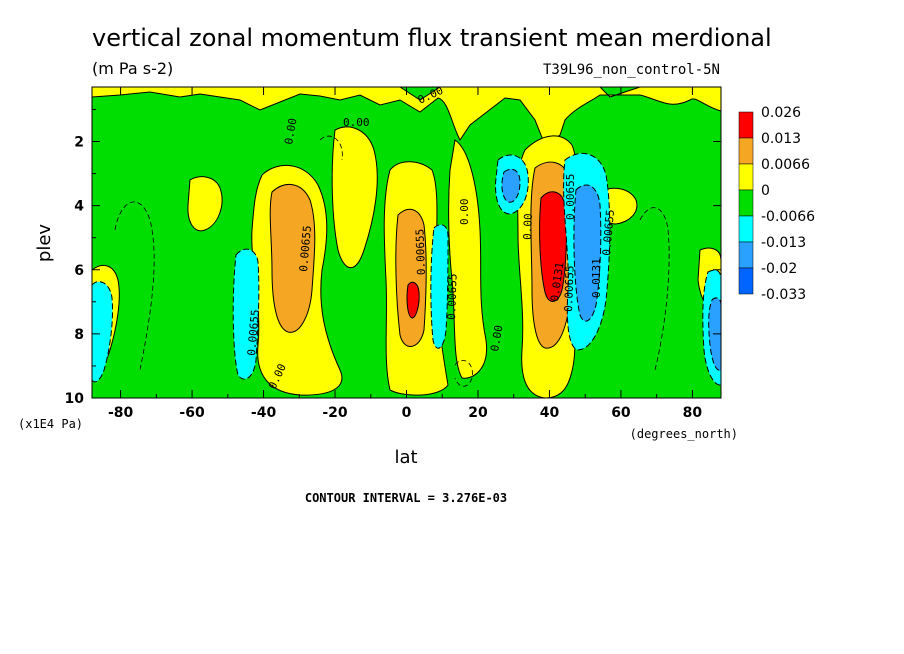 The height and width of the screenshot is (654, 904). I want to click on positive-region-20s, so click(354, 197).